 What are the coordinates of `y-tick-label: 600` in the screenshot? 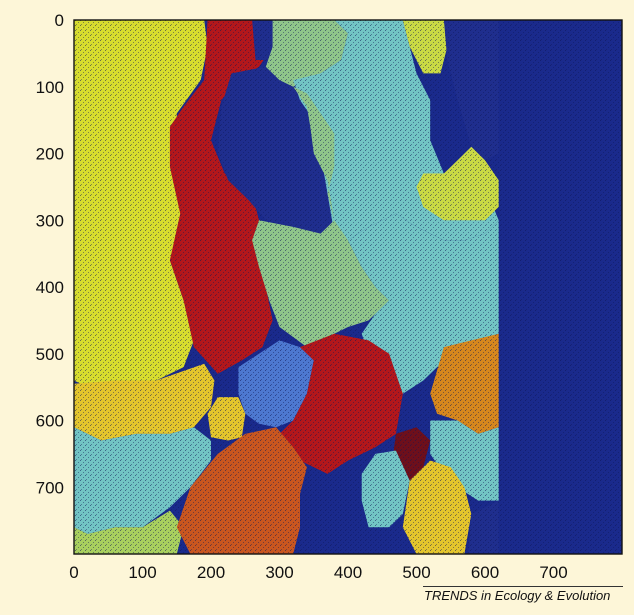 It's located at (50, 421).